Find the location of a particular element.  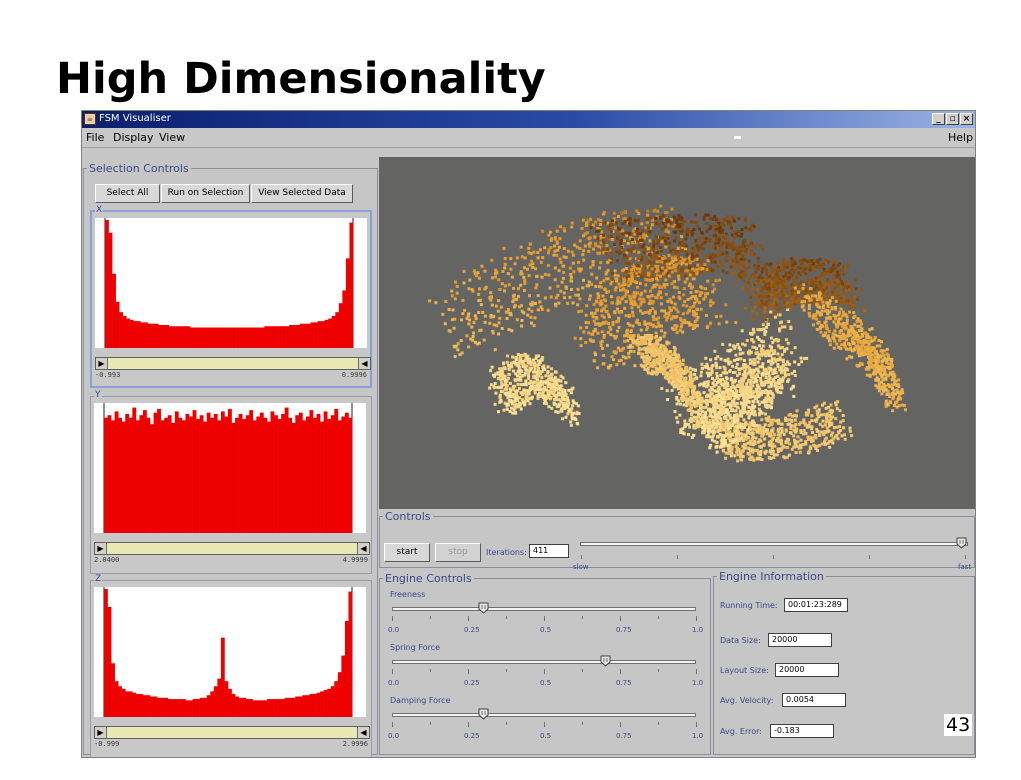

histogram-min: 2.0400 is located at coordinates (107, 560).